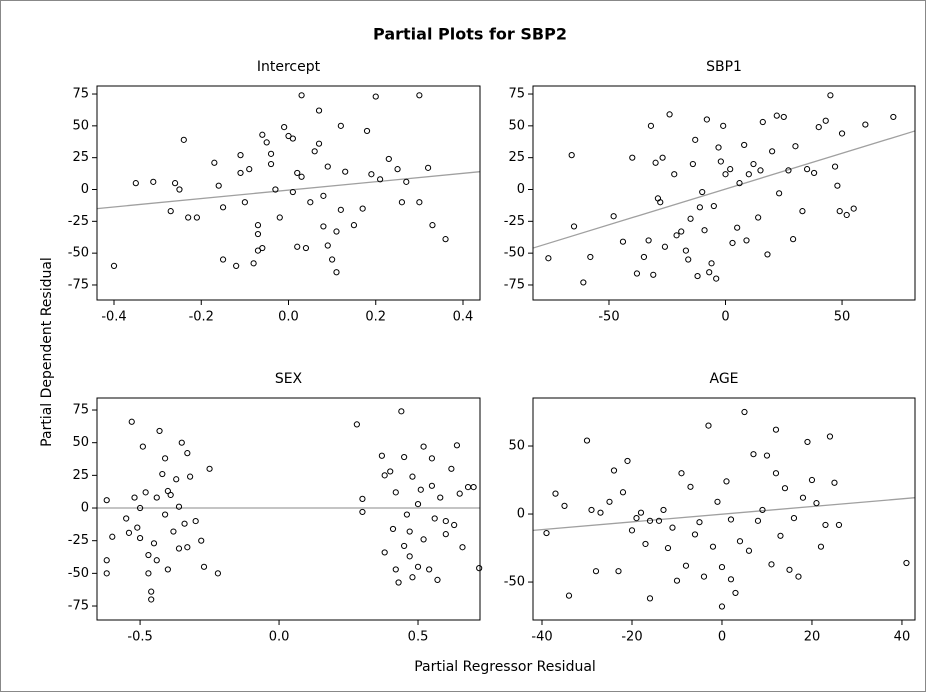 This screenshot has width=926, height=692. Describe the element at coordinates (375, 317) in the screenshot. I see `x-tick-label: 0.2` at that location.